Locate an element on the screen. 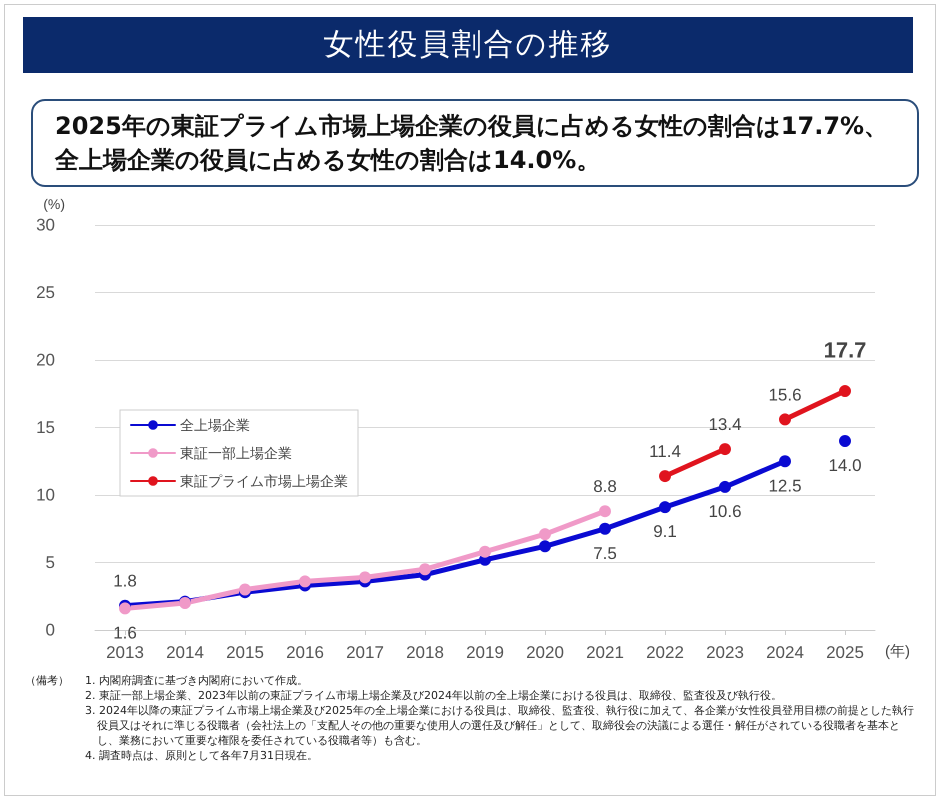 Image resolution: width=944 pixels, height=800 pixels. data-label: 13.4 is located at coordinates (725, 424).